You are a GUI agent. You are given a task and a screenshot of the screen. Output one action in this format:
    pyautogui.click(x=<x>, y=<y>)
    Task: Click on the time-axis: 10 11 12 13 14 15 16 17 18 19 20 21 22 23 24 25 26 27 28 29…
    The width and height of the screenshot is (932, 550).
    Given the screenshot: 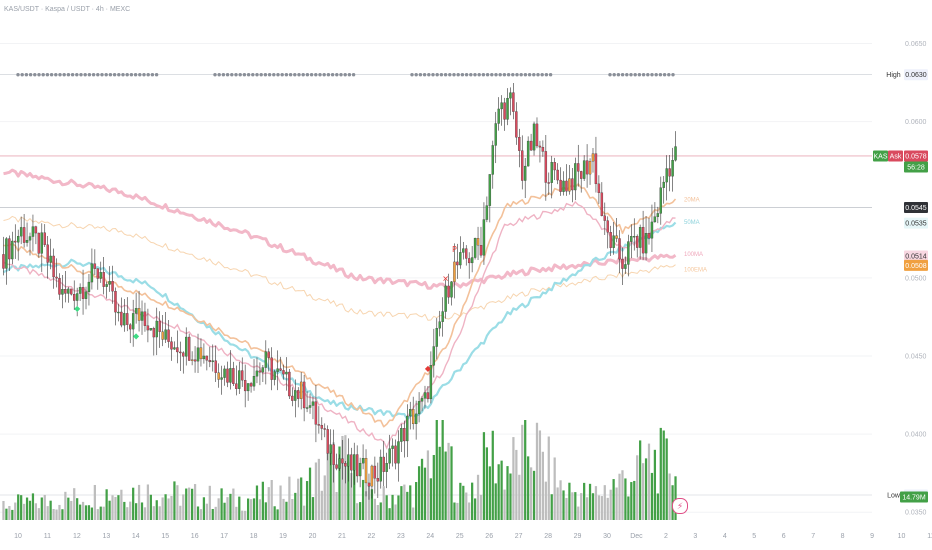 What is the action you would take?
    pyautogui.click(x=473, y=536)
    